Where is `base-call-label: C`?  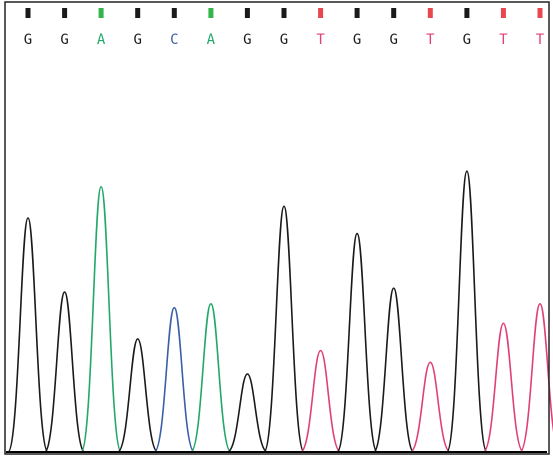 base-call-label: C is located at coordinates (174, 40).